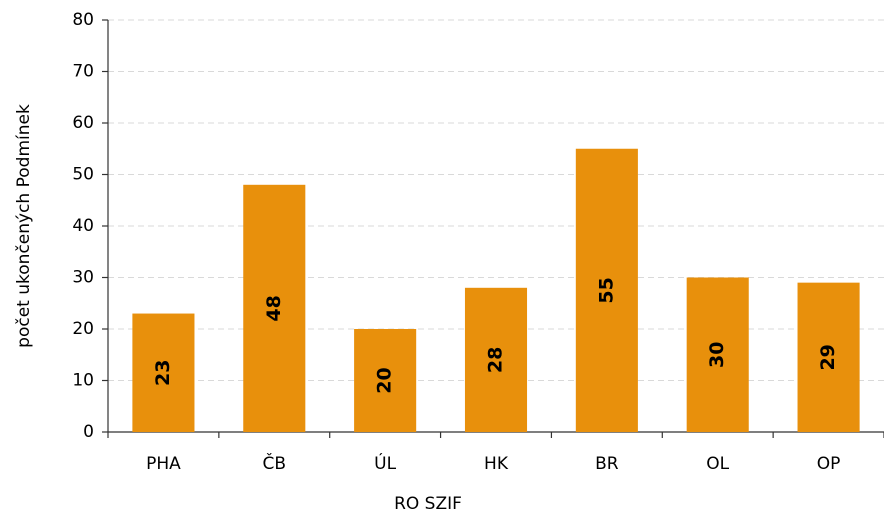  What do you see at coordinates (163, 464) in the screenshot?
I see `x-tick-label: PHA` at bounding box center [163, 464].